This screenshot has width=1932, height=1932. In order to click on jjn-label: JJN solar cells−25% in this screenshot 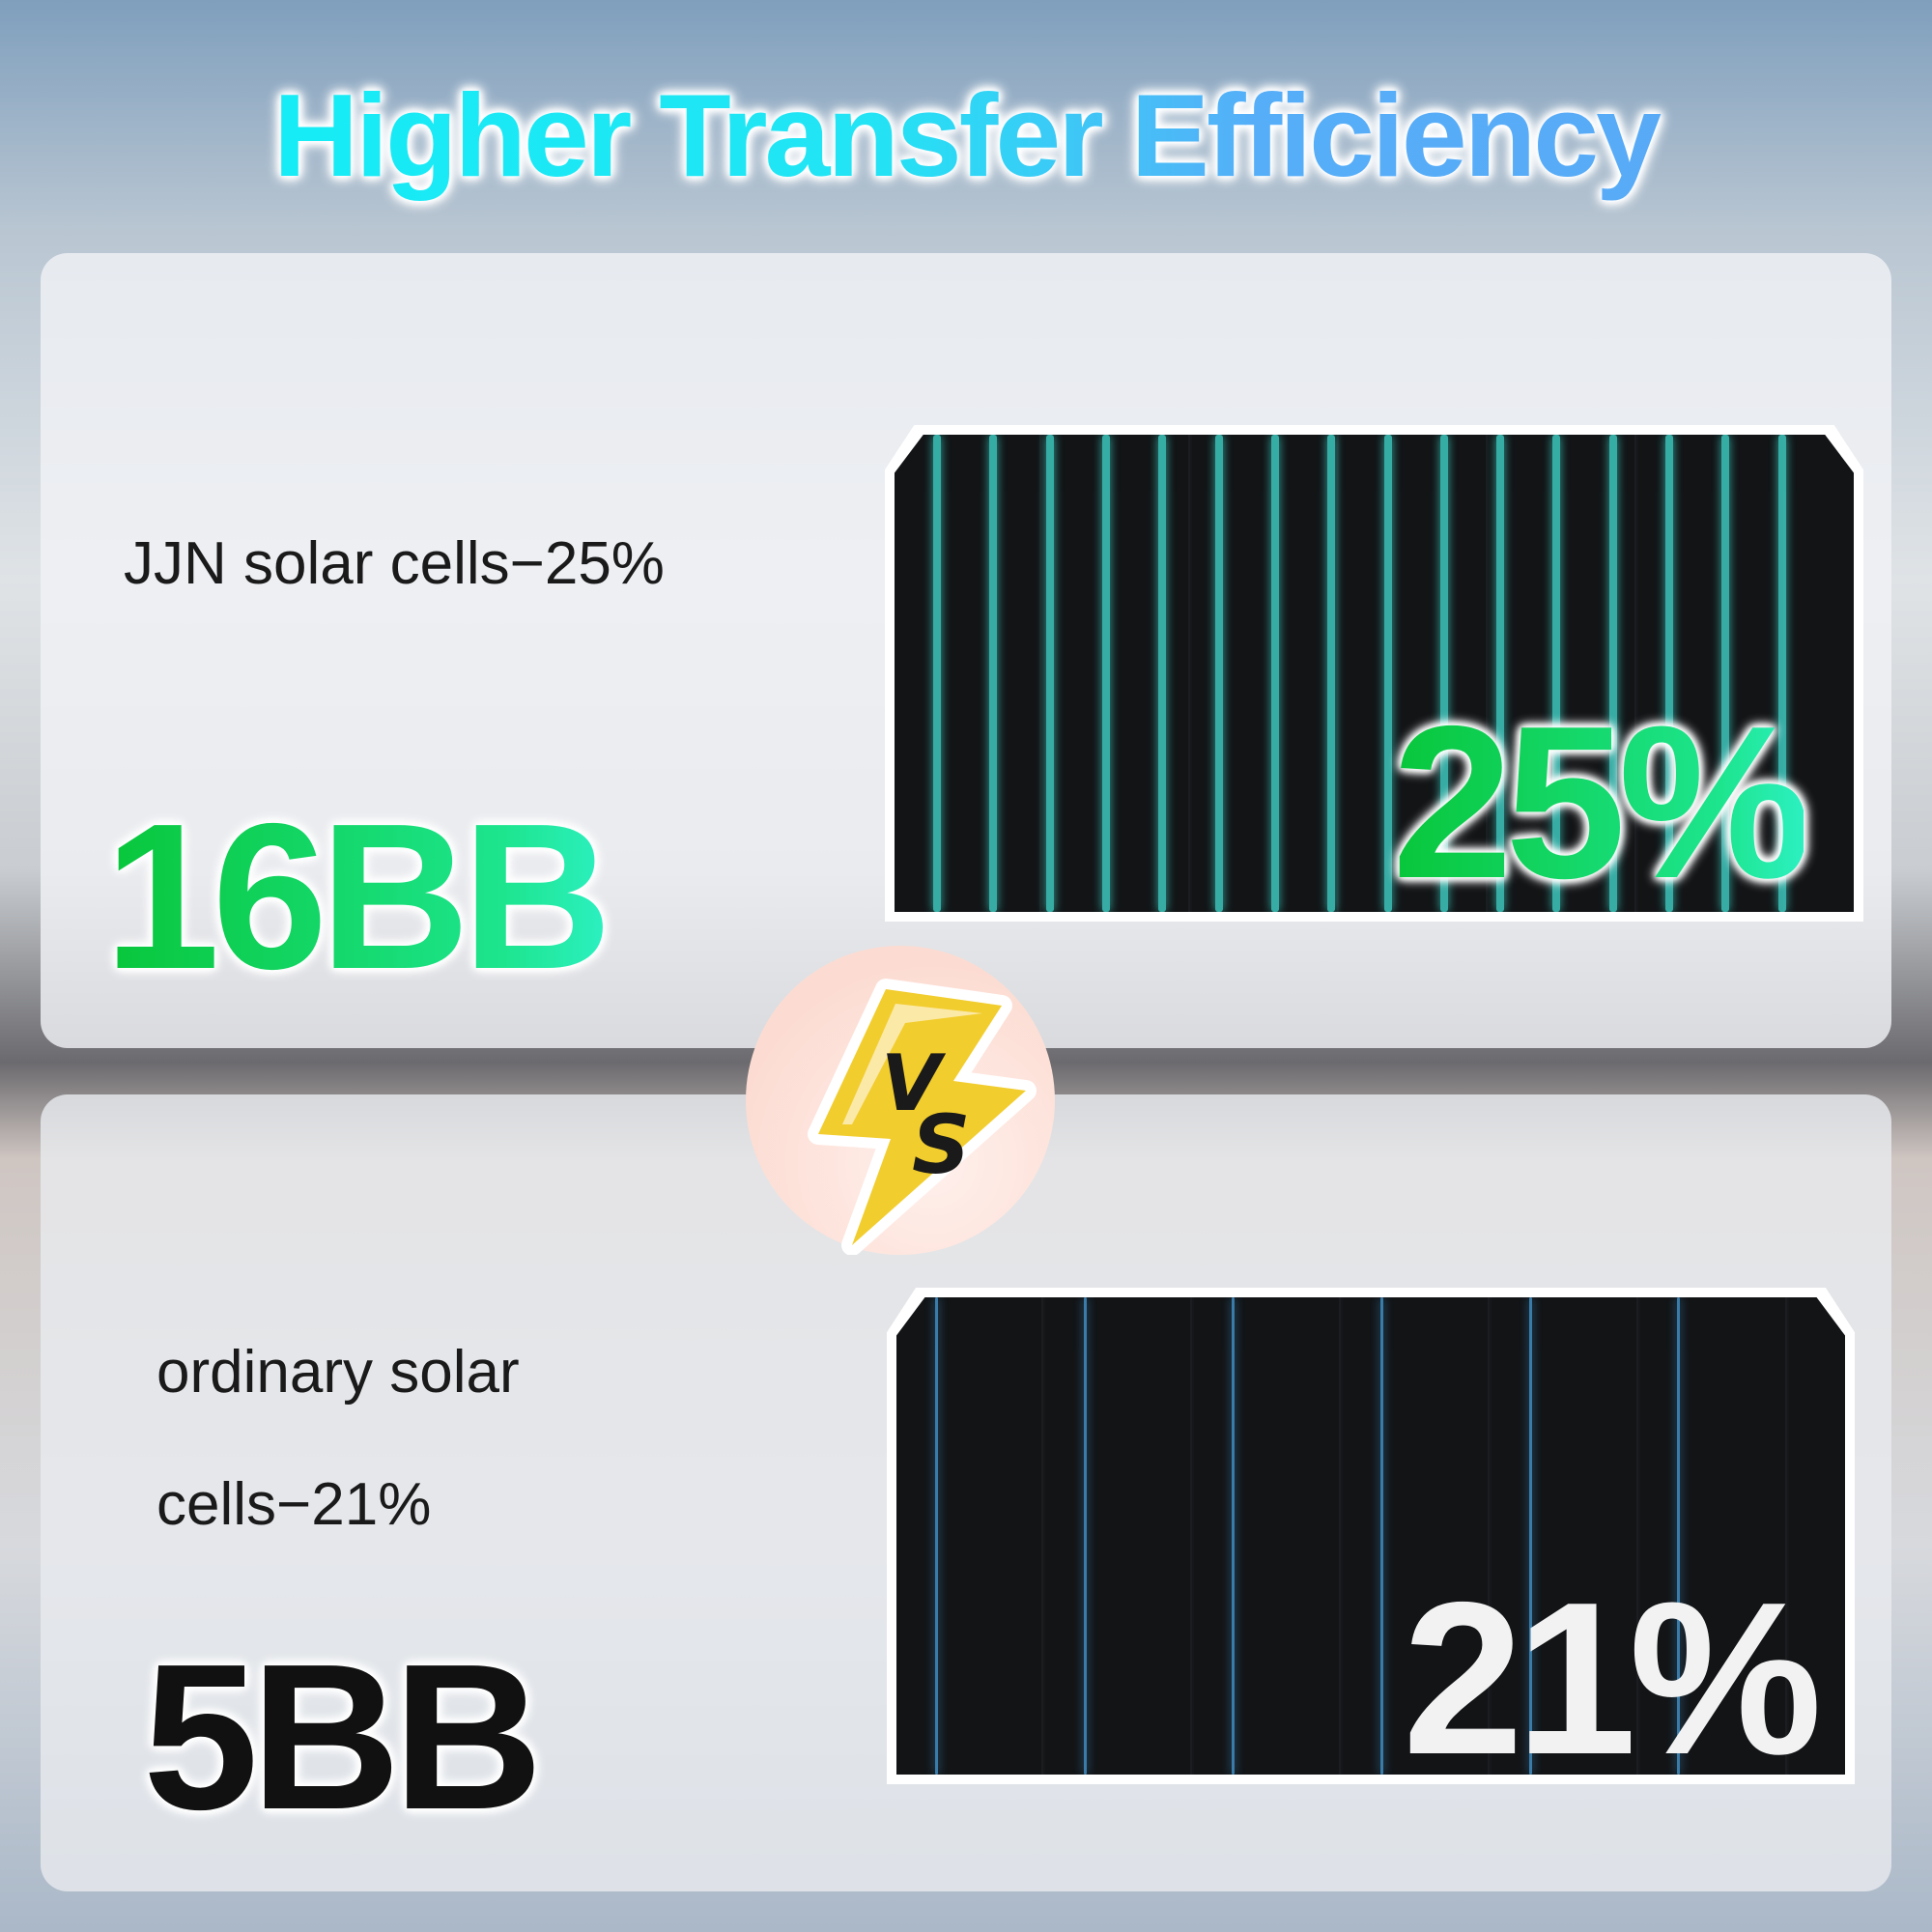, I will do `click(394, 563)`.